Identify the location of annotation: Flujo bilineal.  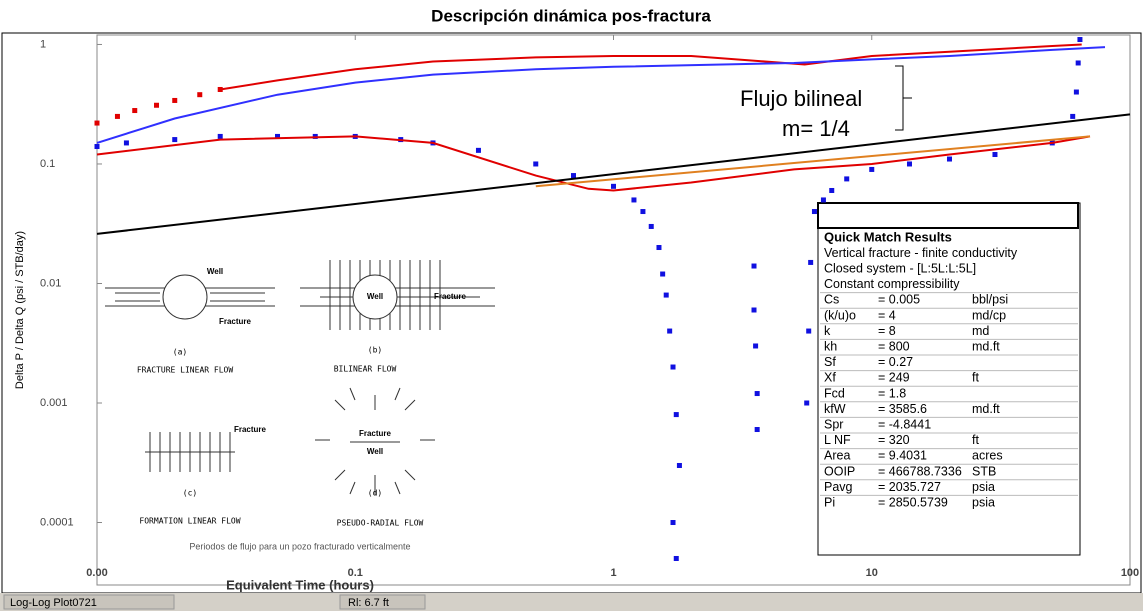
(801, 98).